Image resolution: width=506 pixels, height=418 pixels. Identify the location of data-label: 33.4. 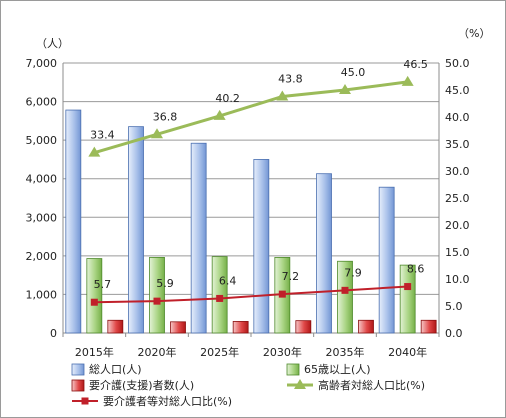
(102, 135).